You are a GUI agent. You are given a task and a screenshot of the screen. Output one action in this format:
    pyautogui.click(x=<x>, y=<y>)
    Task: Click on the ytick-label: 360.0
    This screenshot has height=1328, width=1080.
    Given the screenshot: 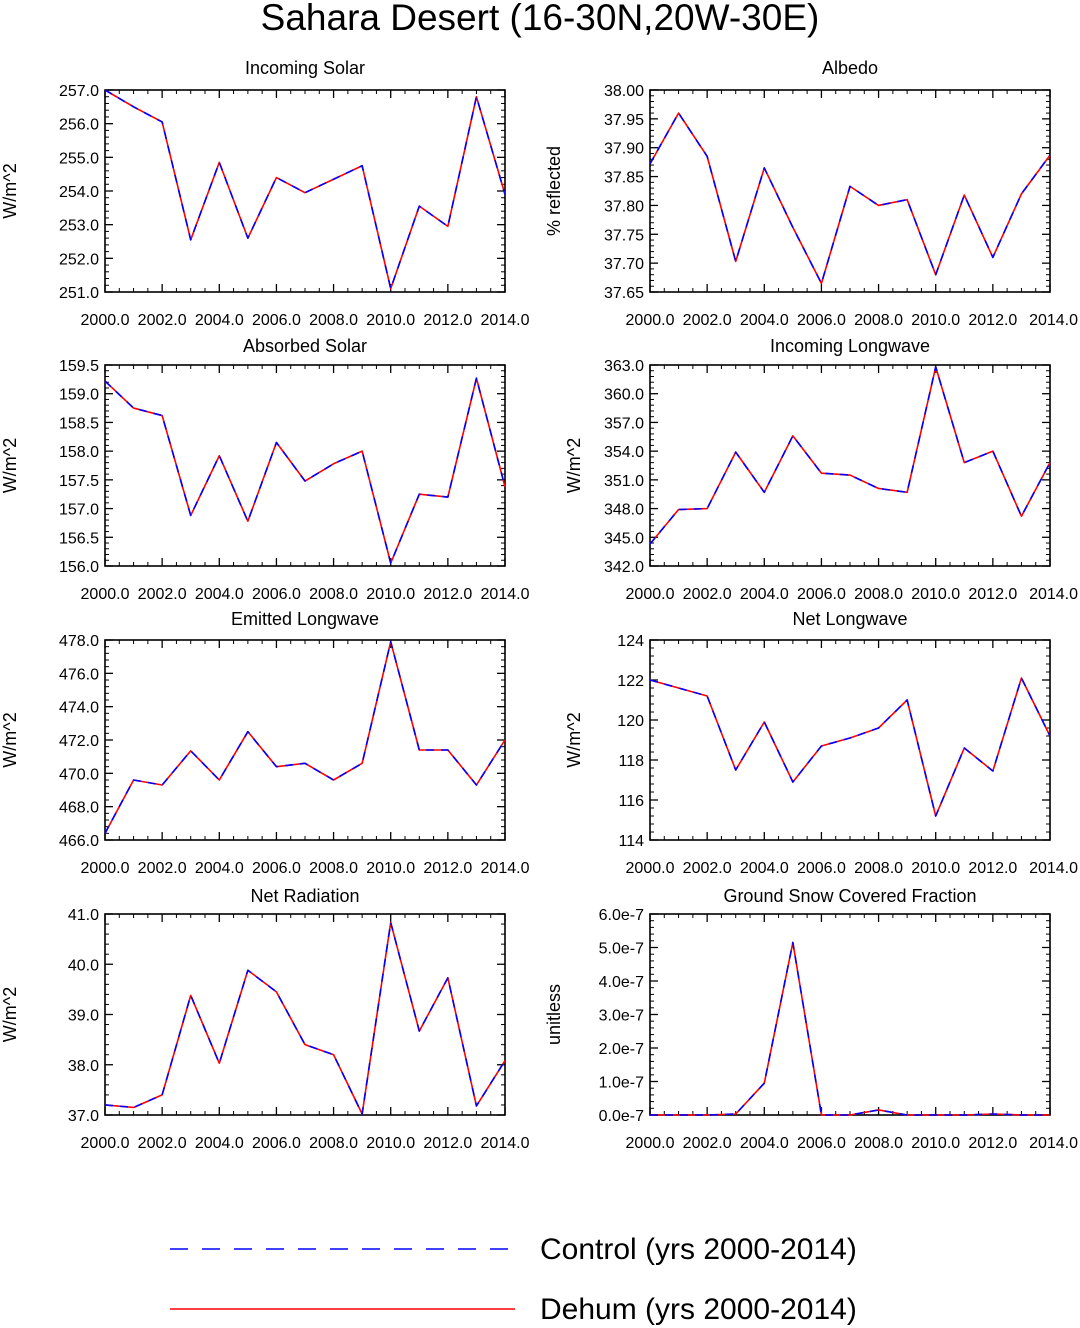 What is the action you would take?
    pyautogui.click(x=624, y=395)
    